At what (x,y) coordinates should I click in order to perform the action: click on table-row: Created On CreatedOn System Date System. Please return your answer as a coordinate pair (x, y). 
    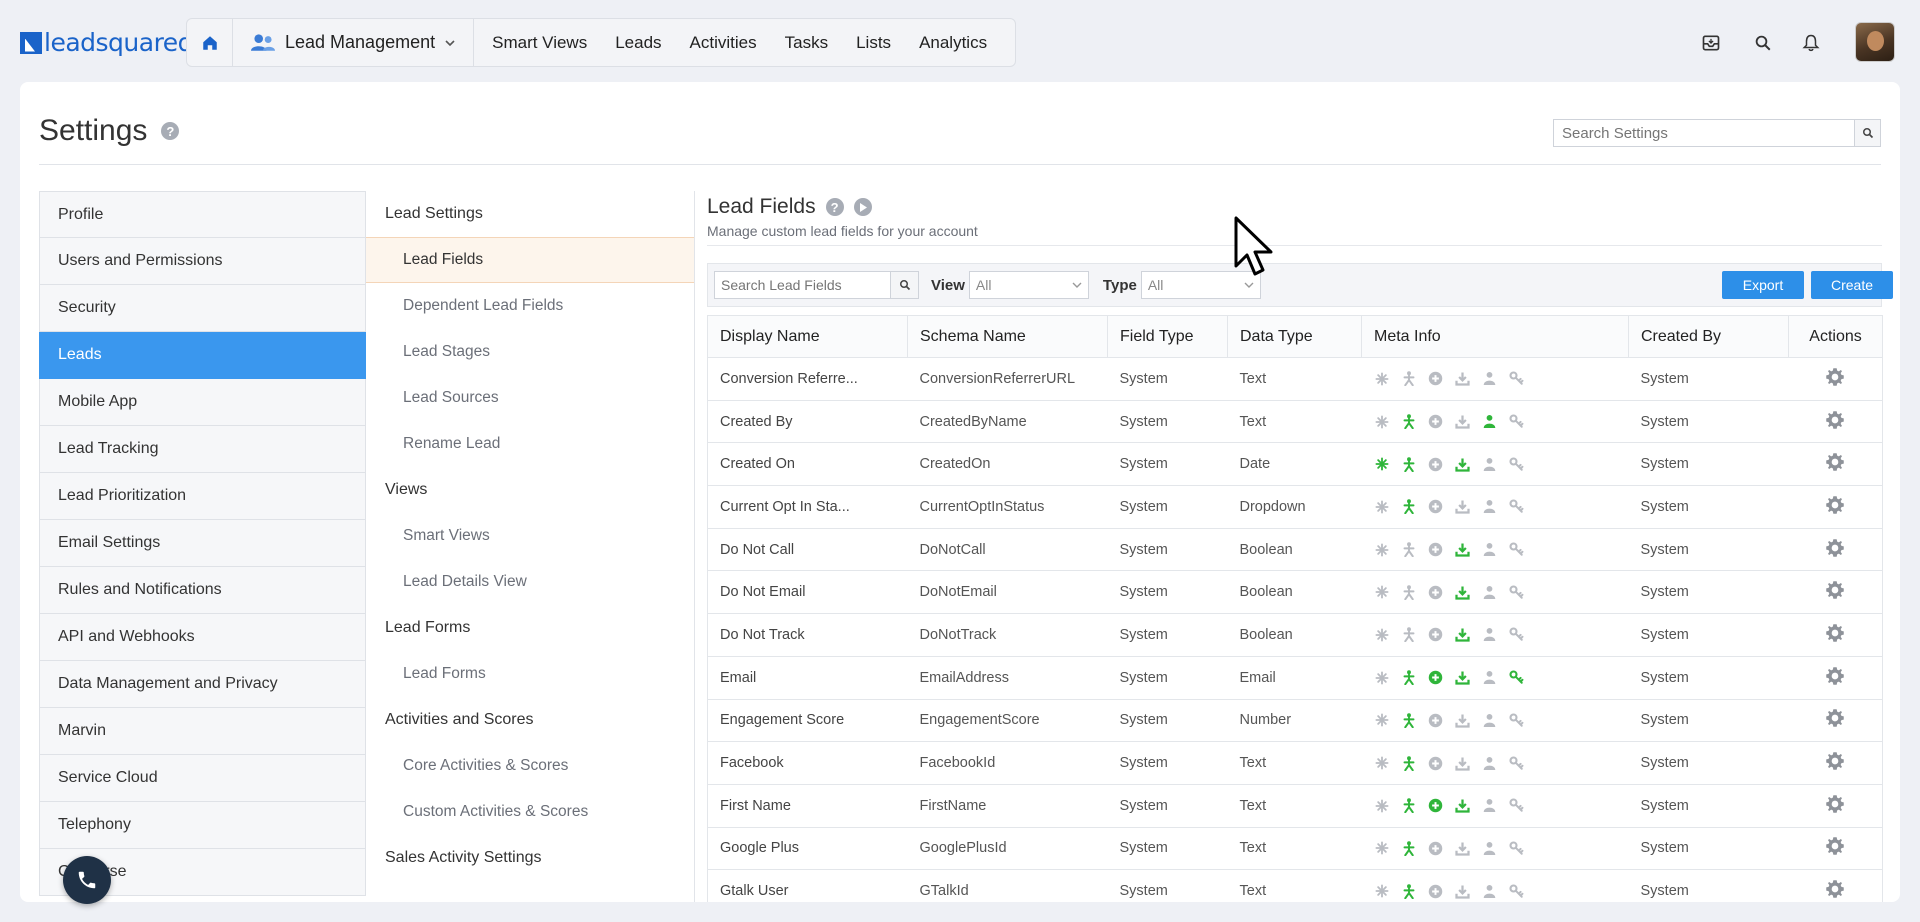
    Looking at the image, I should click on (1295, 464).